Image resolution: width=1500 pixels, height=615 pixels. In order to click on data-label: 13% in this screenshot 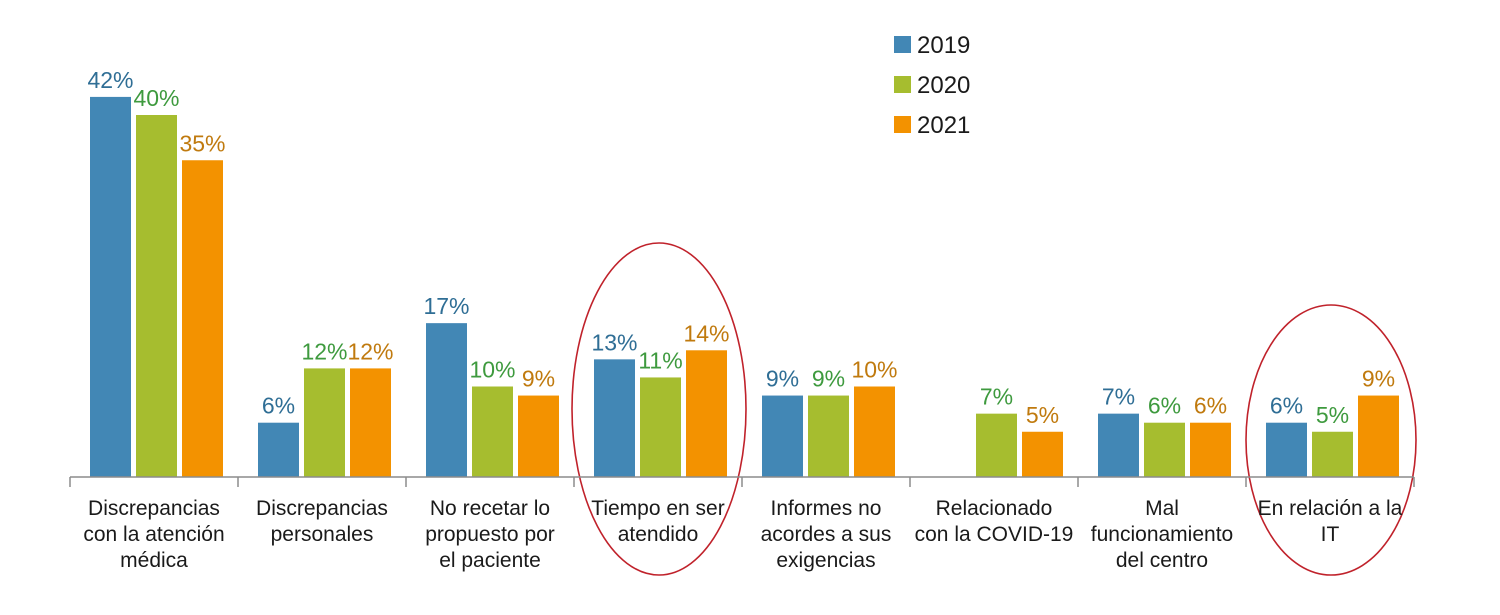, I will do `click(614, 342)`.